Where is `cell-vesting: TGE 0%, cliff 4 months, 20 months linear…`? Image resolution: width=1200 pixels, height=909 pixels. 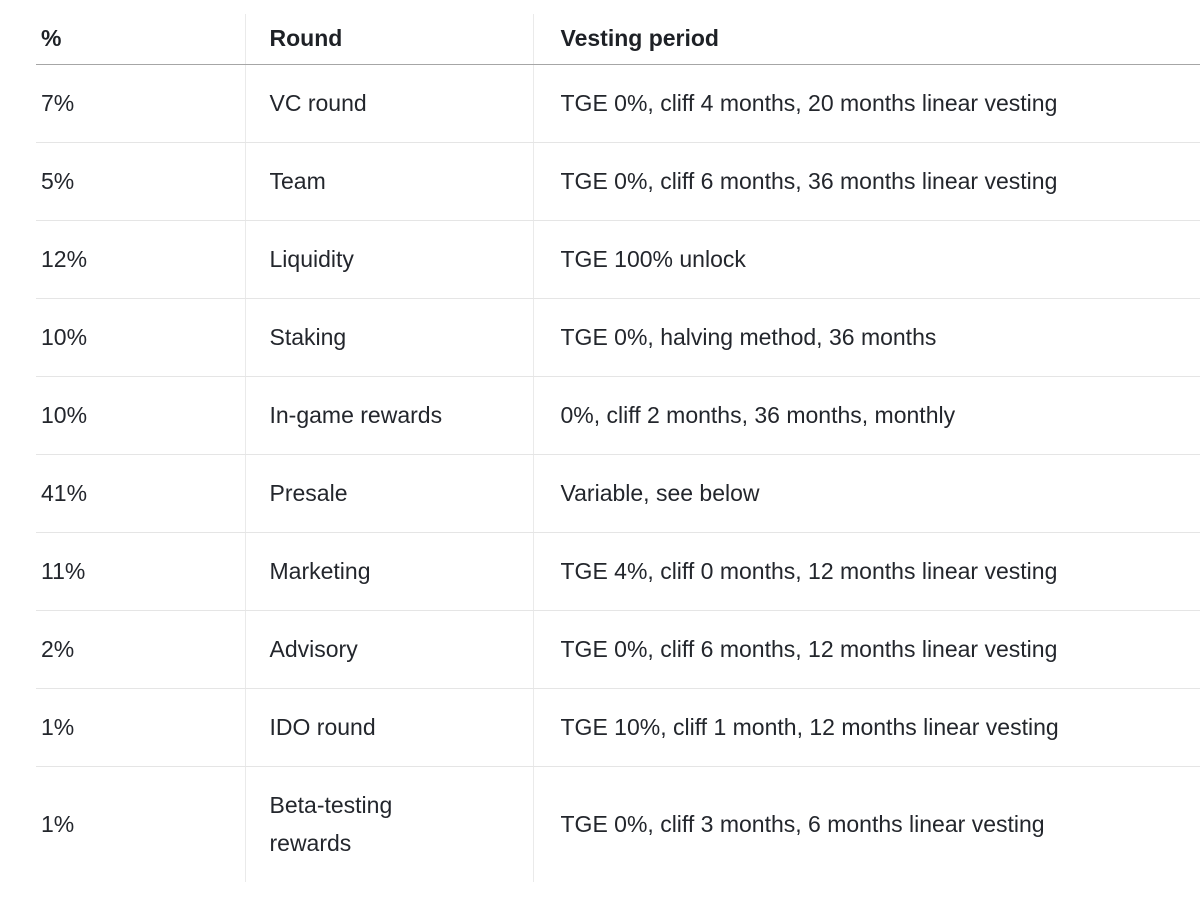 cell-vesting: TGE 0%, cliff 4 months, 20 months linear… is located at coordinates (866, 103).